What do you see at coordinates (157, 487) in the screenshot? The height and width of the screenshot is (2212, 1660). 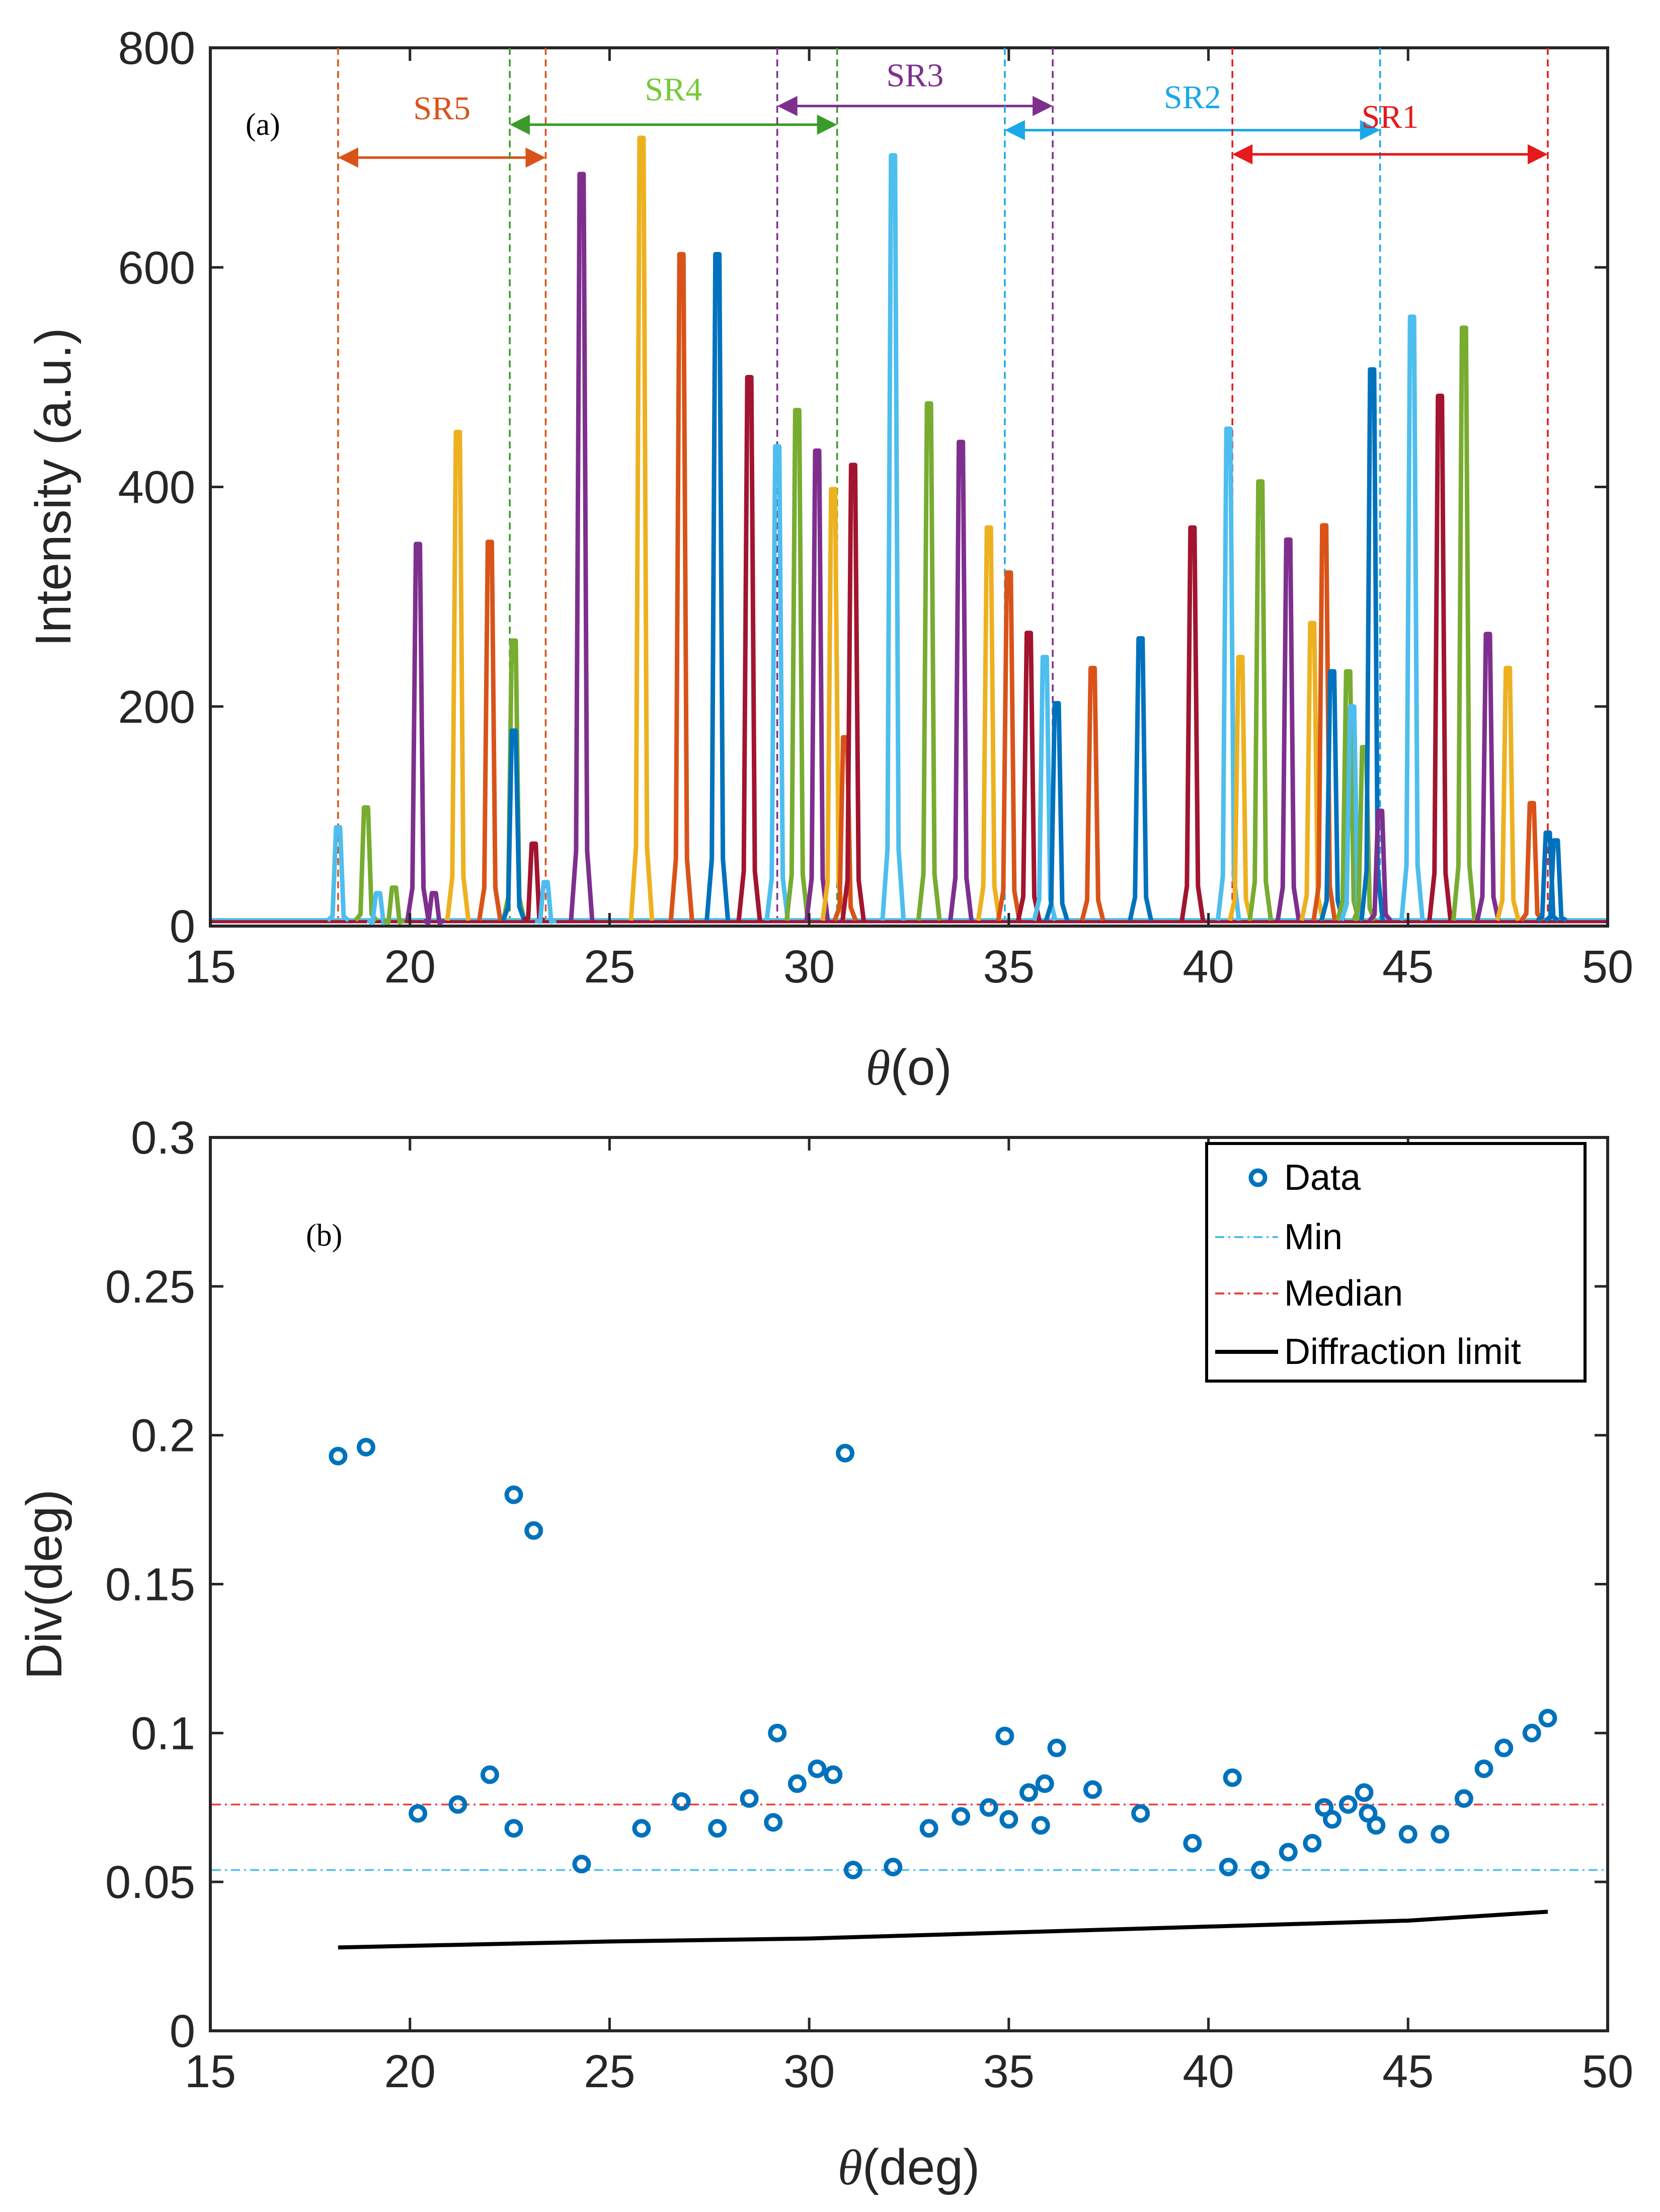 I see `y-tick-label: 400` at bounding box center [157, 487].